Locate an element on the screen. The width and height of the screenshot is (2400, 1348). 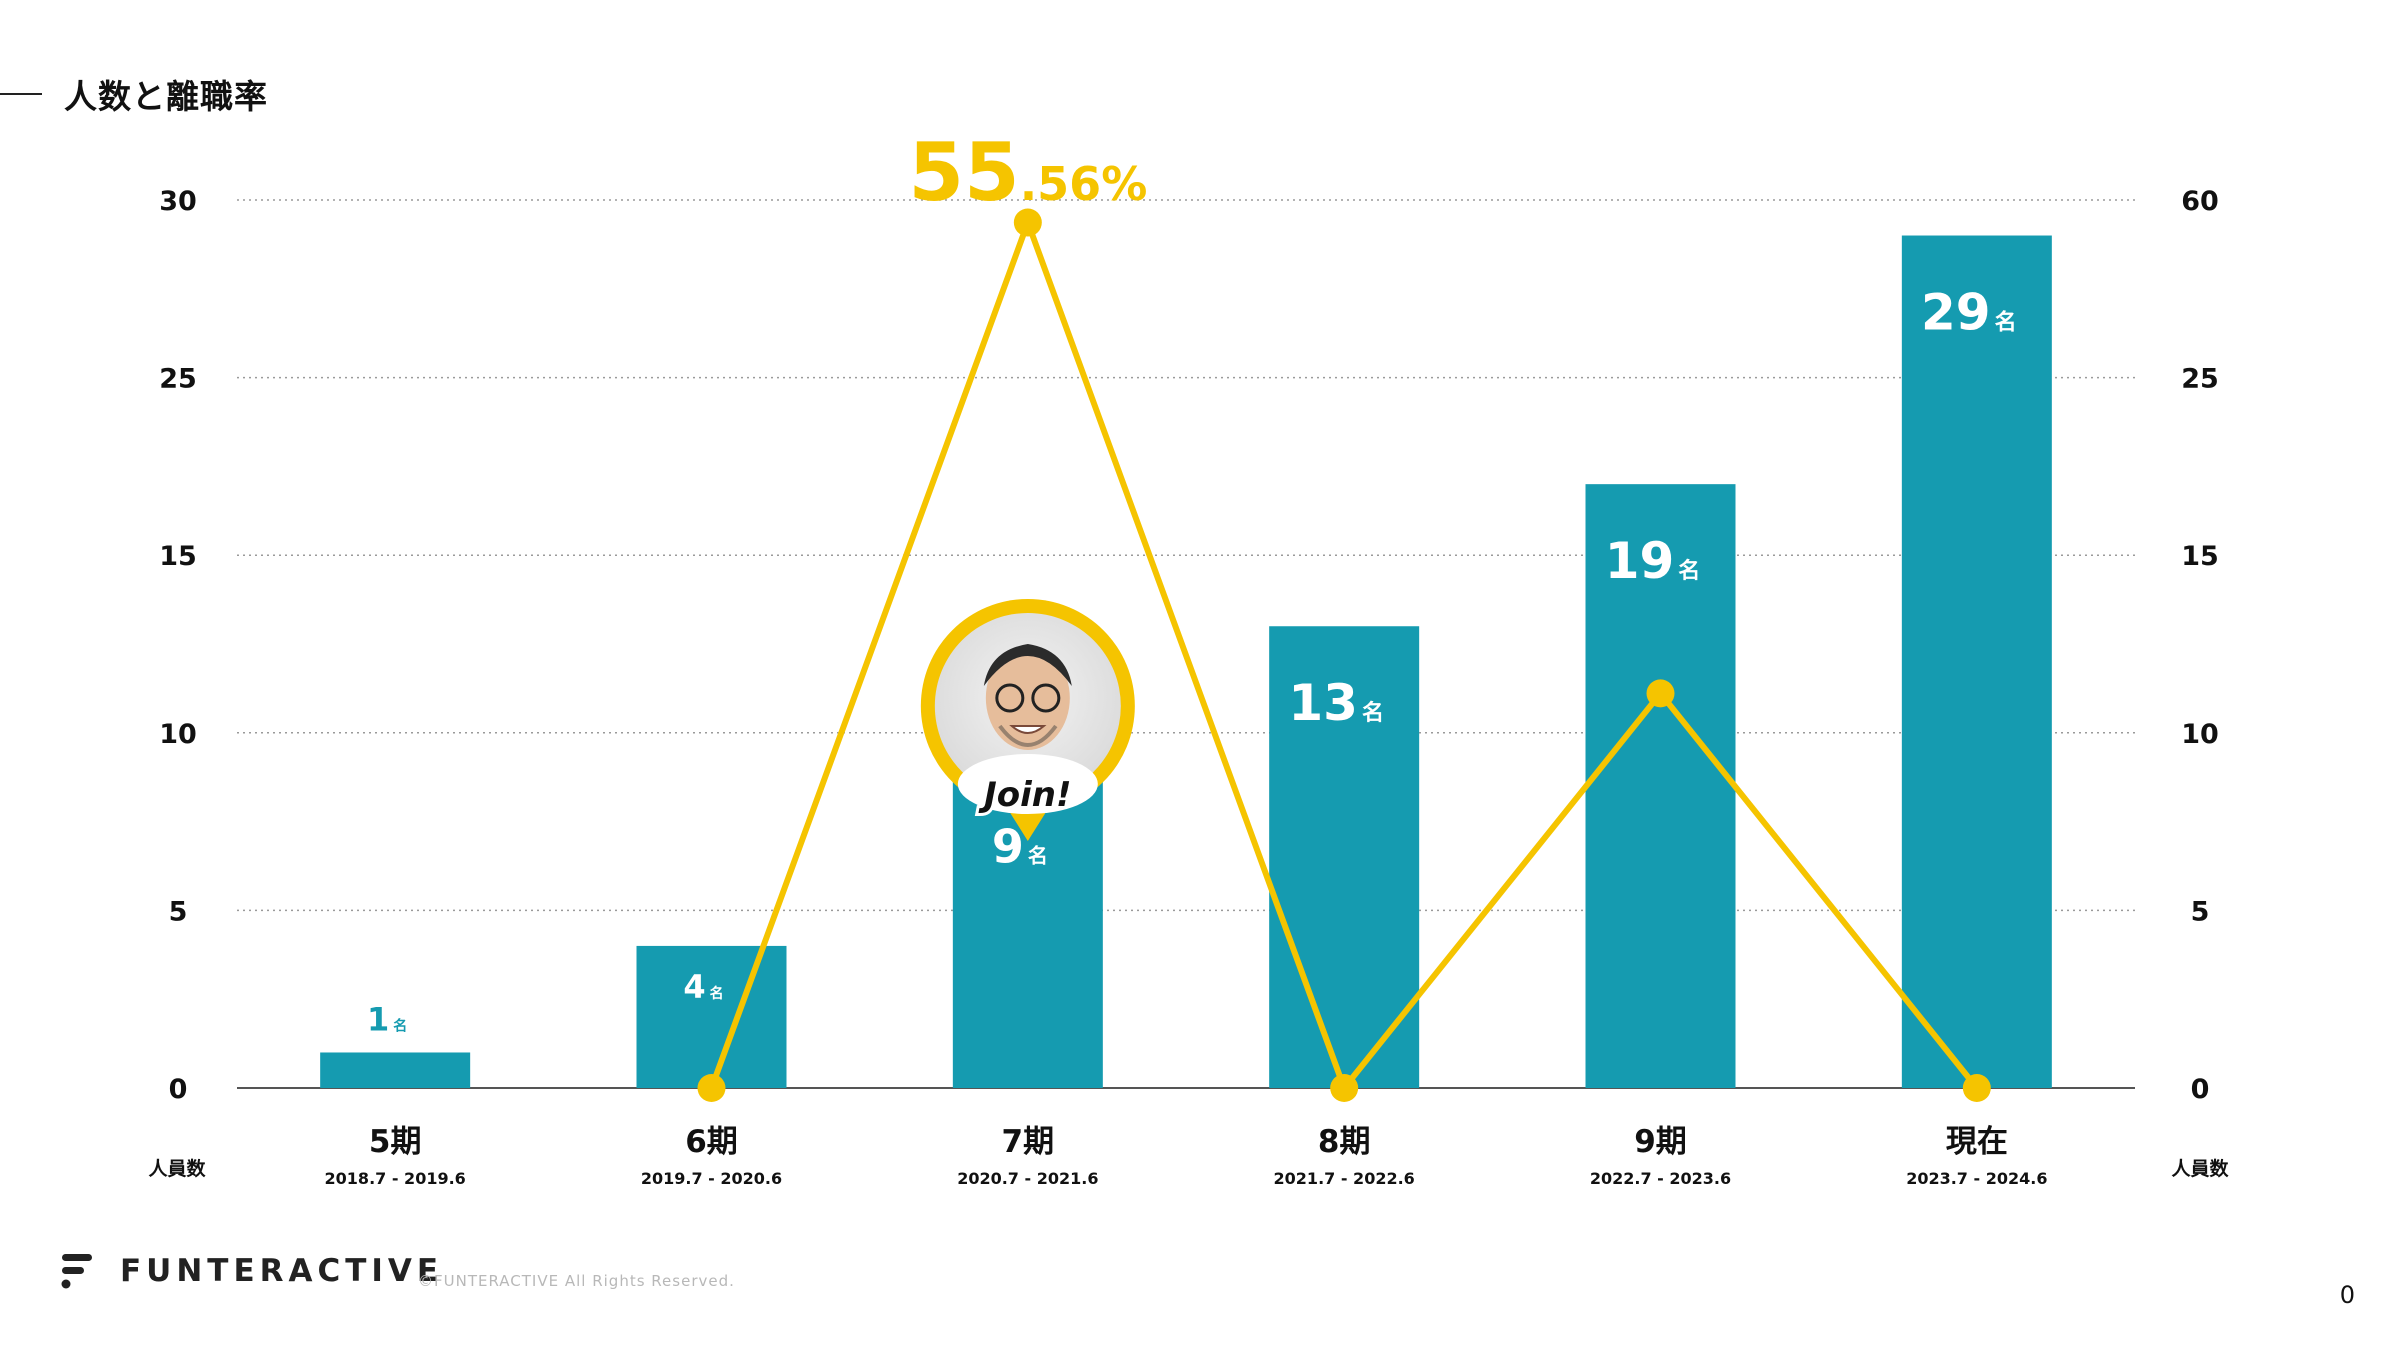
period-label: 2021.7 - 2022.6 is located at coordinates (1344, 1178).